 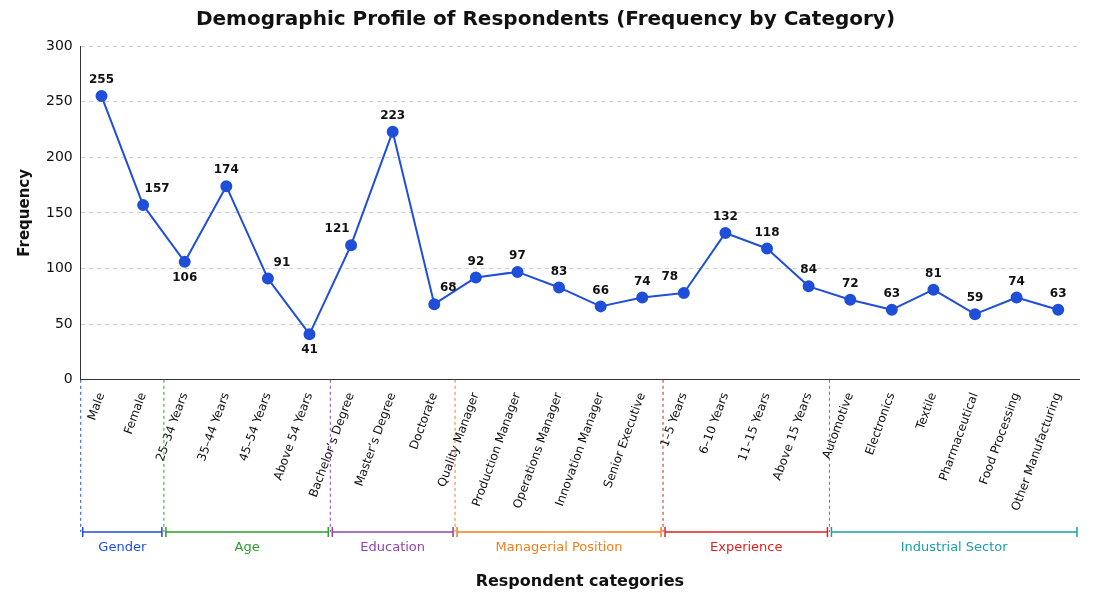 What do you see at coordinates (476, 260) in the screenshot?
I see `data-label: 92` at bounding box center [476, 260].